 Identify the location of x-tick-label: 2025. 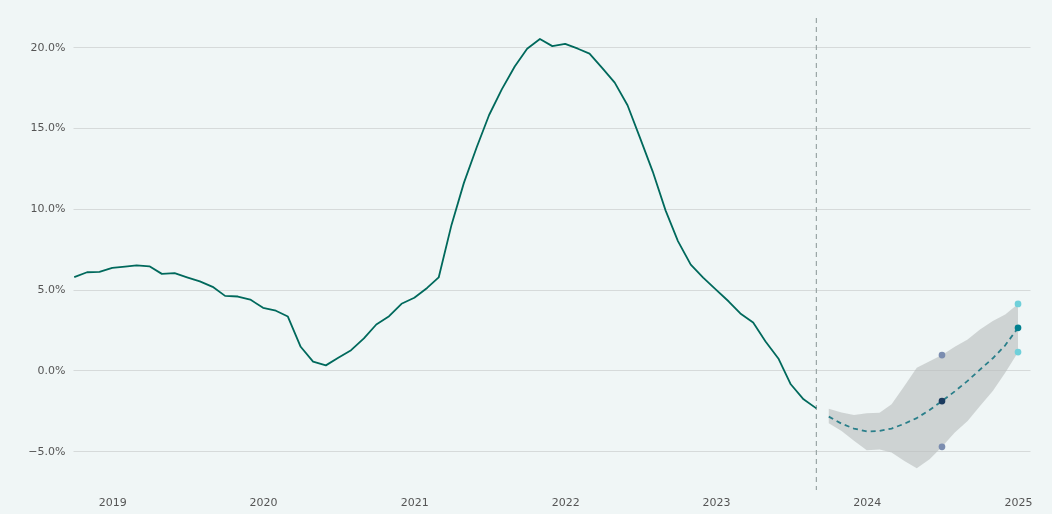
(1018, 502).